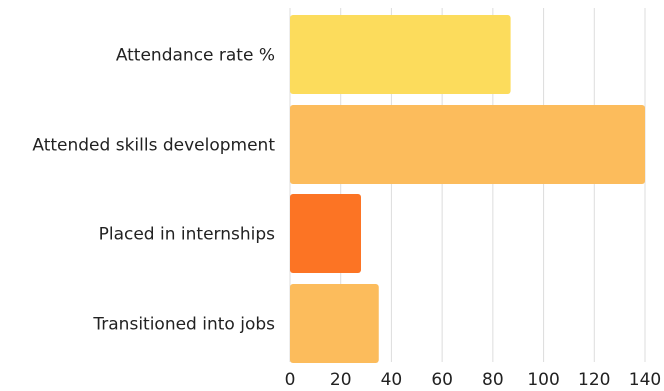  Describe the element at coordinates (341, 380) in the screenshot. I see `x-tick-label-20: 20` at that location.